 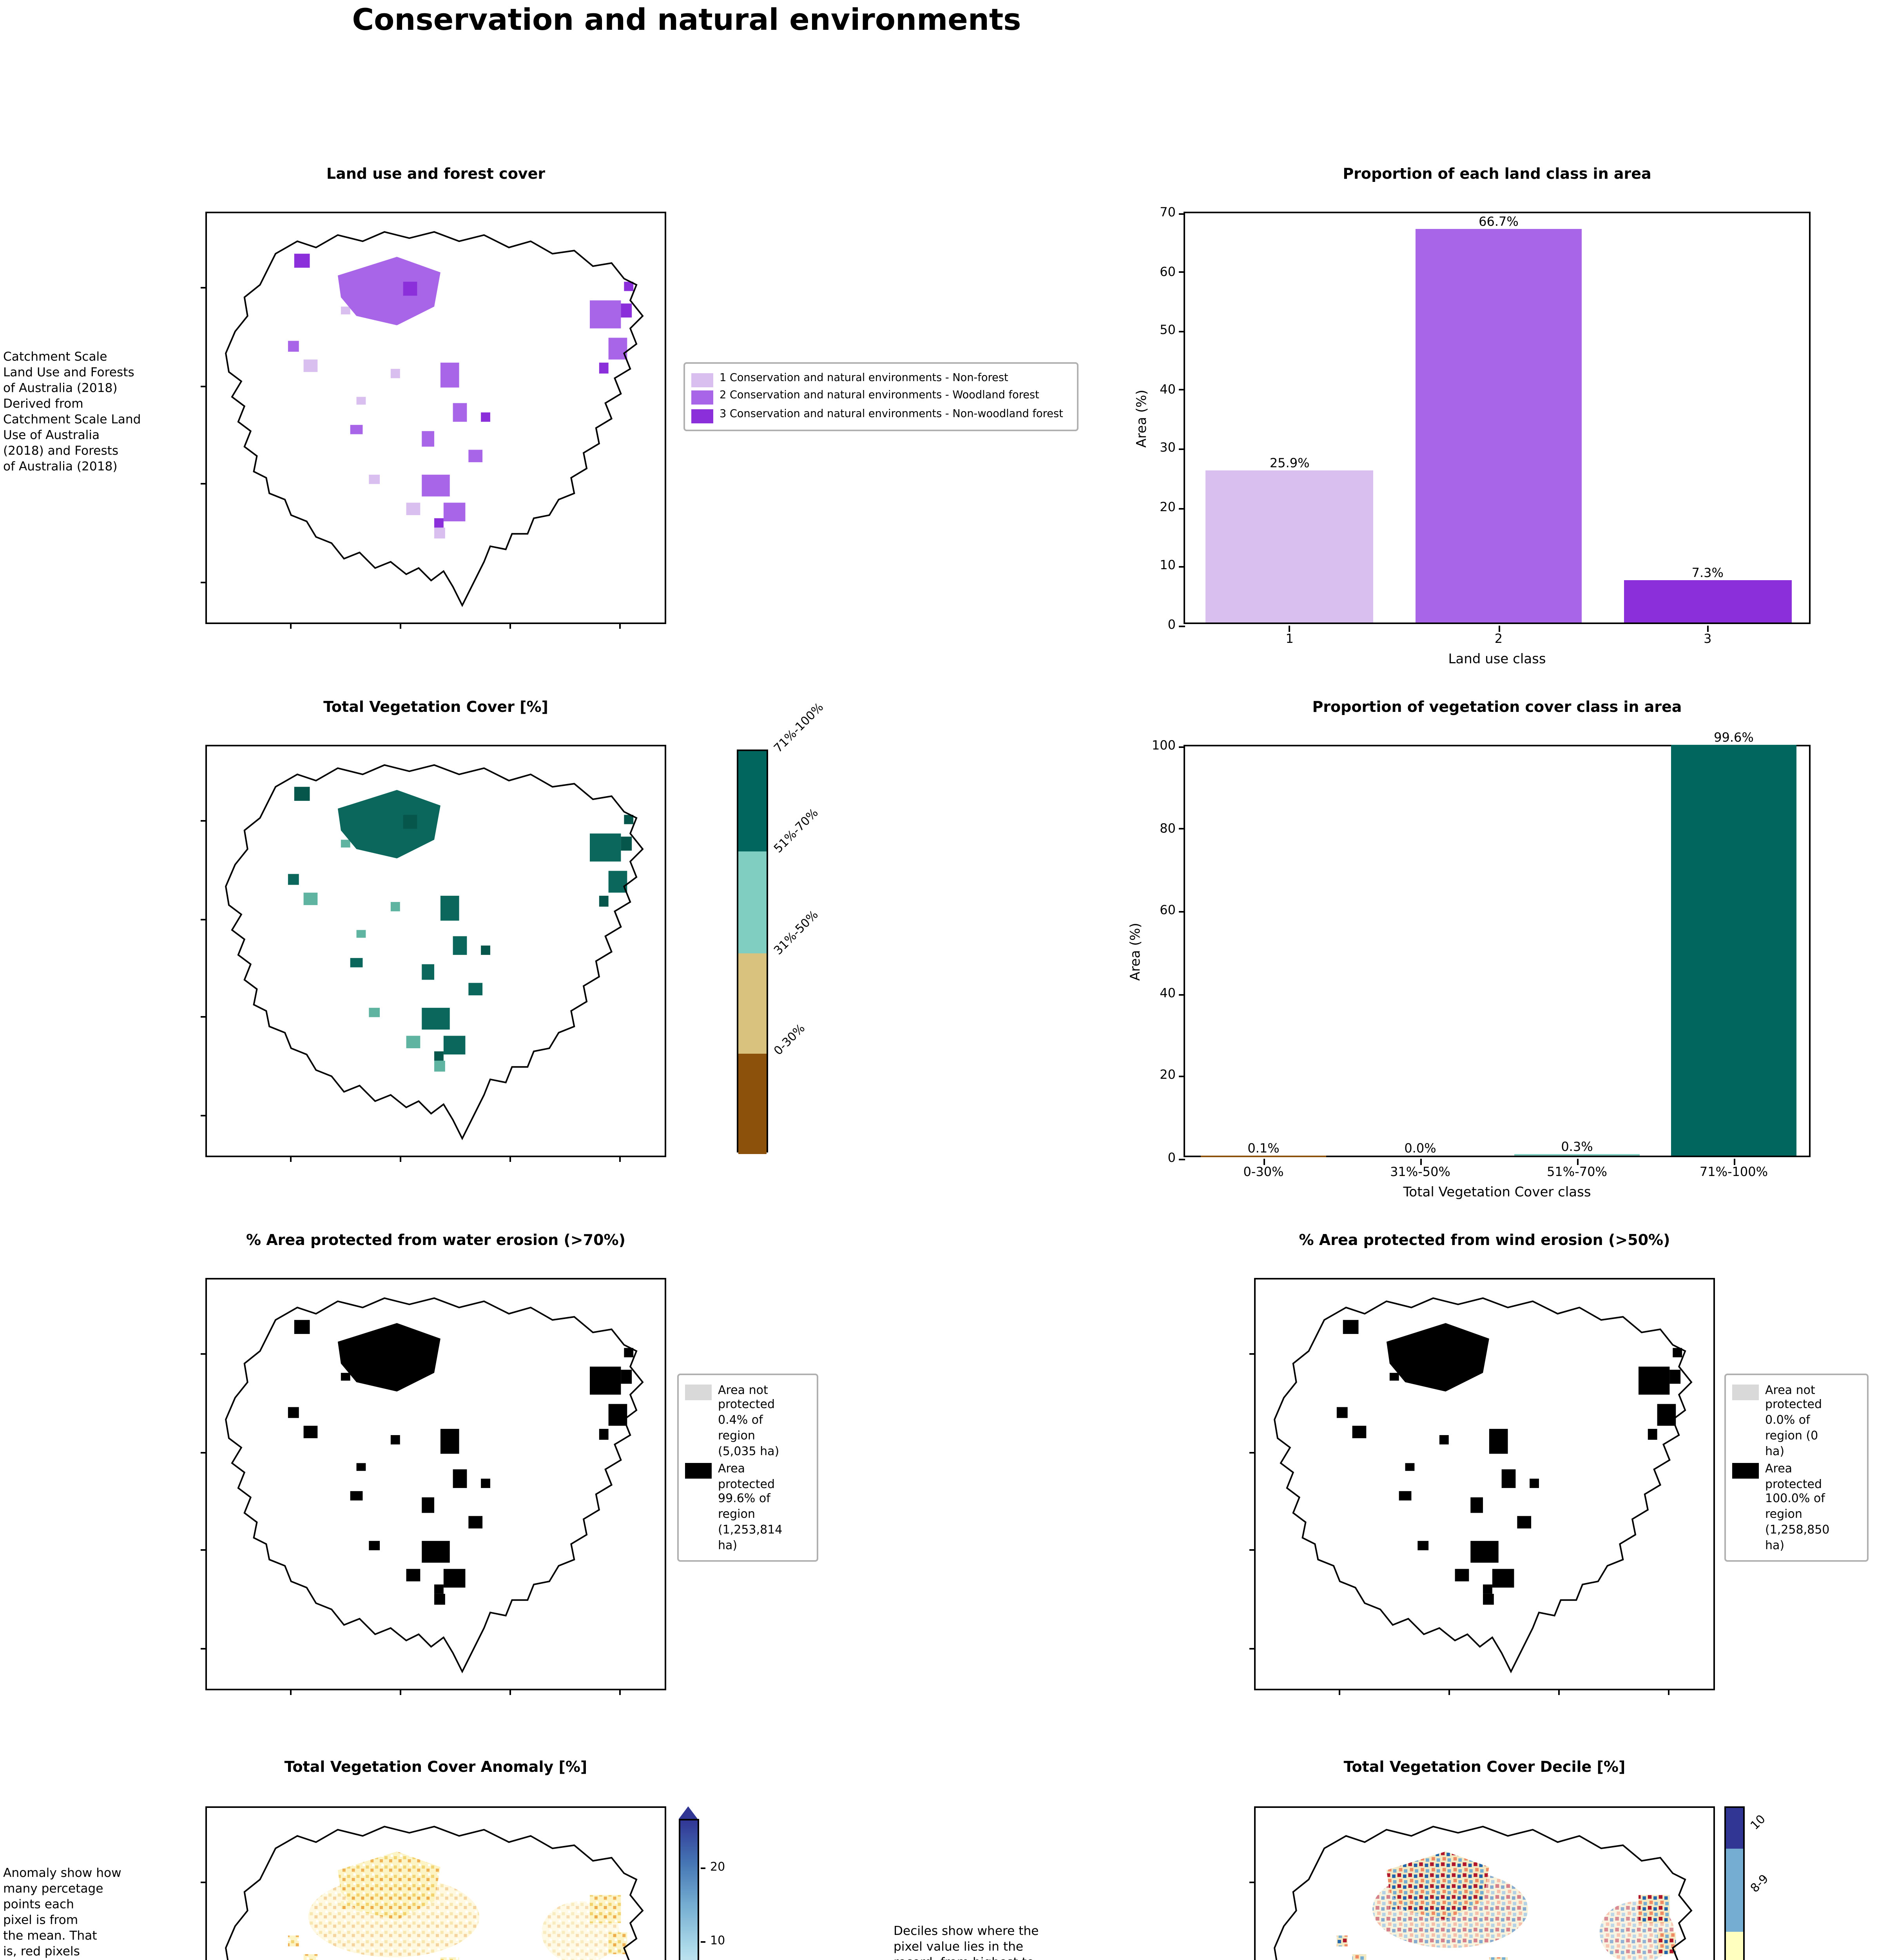 What do you see at coordinates (688, 1812) in the screenshot?
I see `colorbar-arrow-up` at bounding box center [688, 1812].